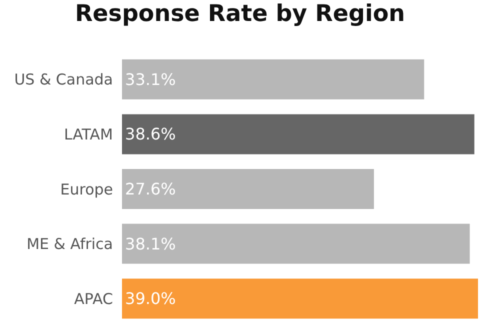 This screenshot has width=480, height=330. What do you see at coordinates (150, 298) in the screenshot?
I see `data-label: 39.0%` at bounding box center [150, 298].